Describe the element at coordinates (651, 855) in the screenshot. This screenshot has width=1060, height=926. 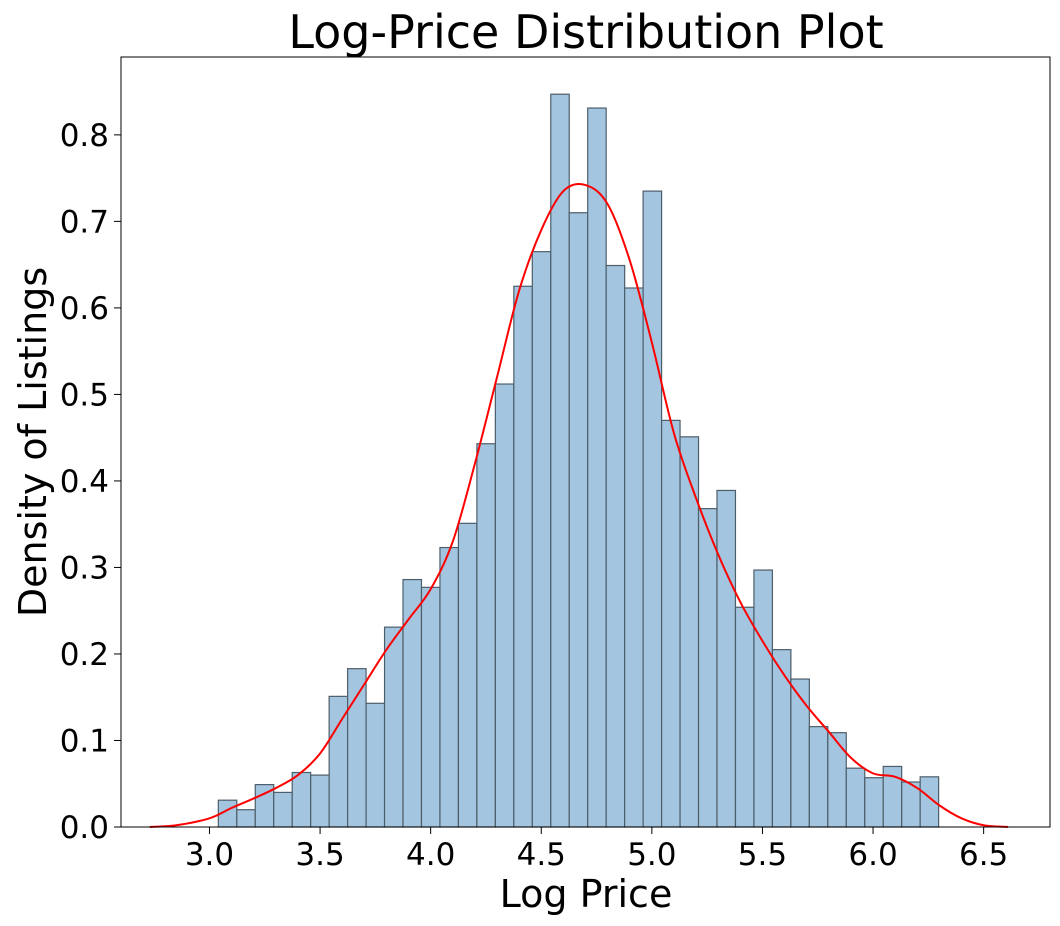
I see `x-tick-label: 5.0` at that location.